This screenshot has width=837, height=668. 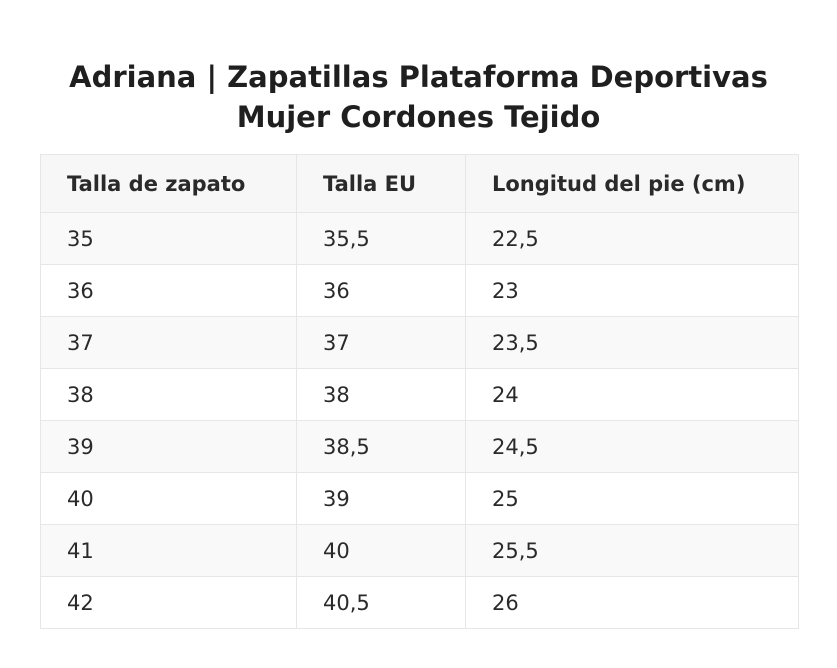 I want to click on cell-eu-size: 38,5, so click(x=381, y=446).